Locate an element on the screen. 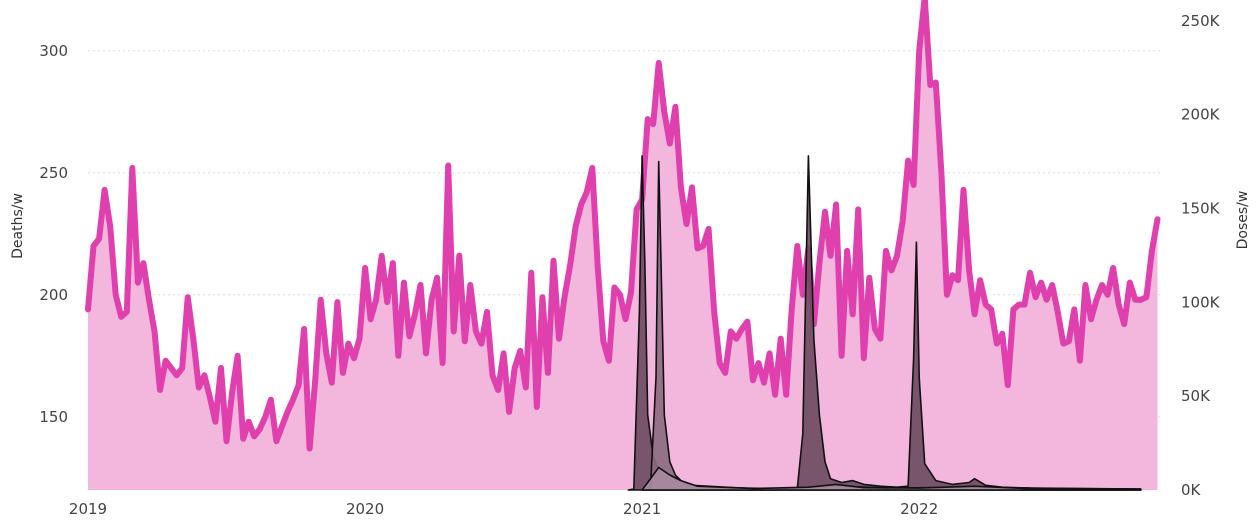 The height and width of the screenshot is (527, 1259). x-tick-label-0: 2019 is located at coordinates (88, 509).